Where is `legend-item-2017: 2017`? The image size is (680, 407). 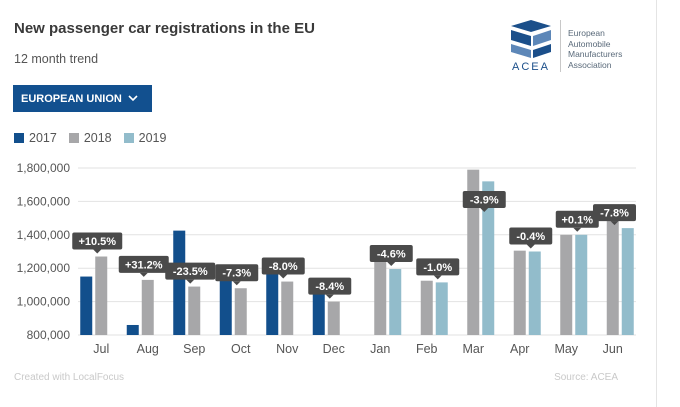 legend-item-2017: 2017 is located at coordinates (35, 138).